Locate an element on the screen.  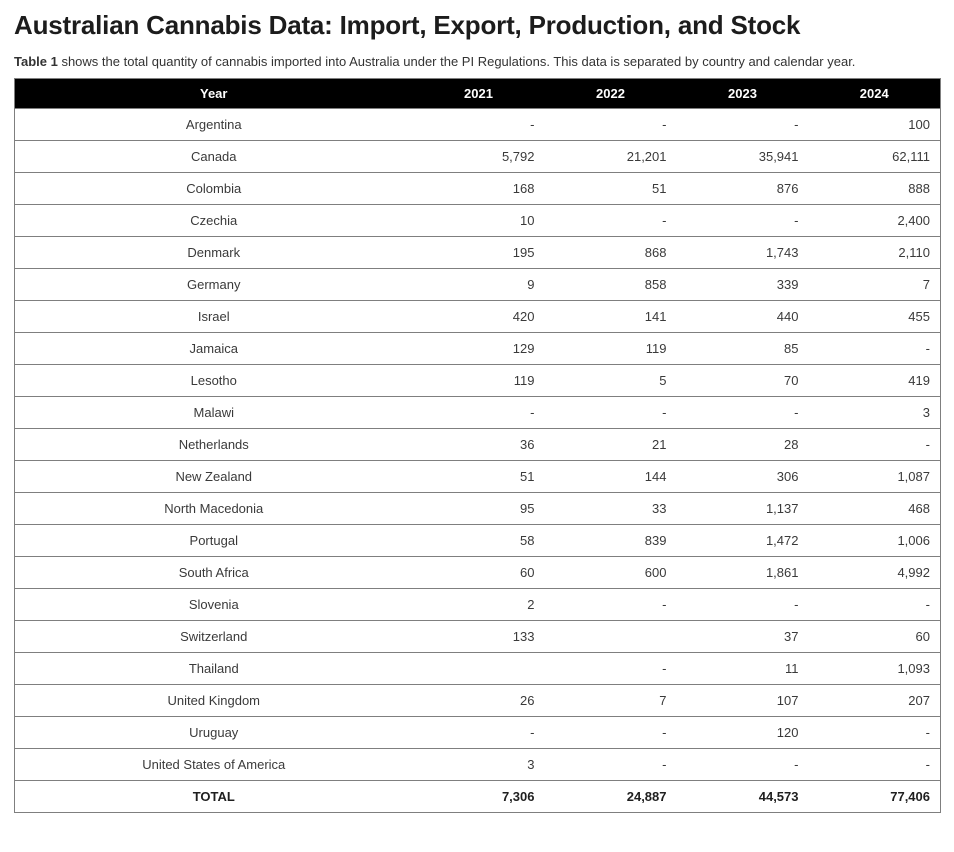
total-label: TOTAL is located at coordinates (213, 796).